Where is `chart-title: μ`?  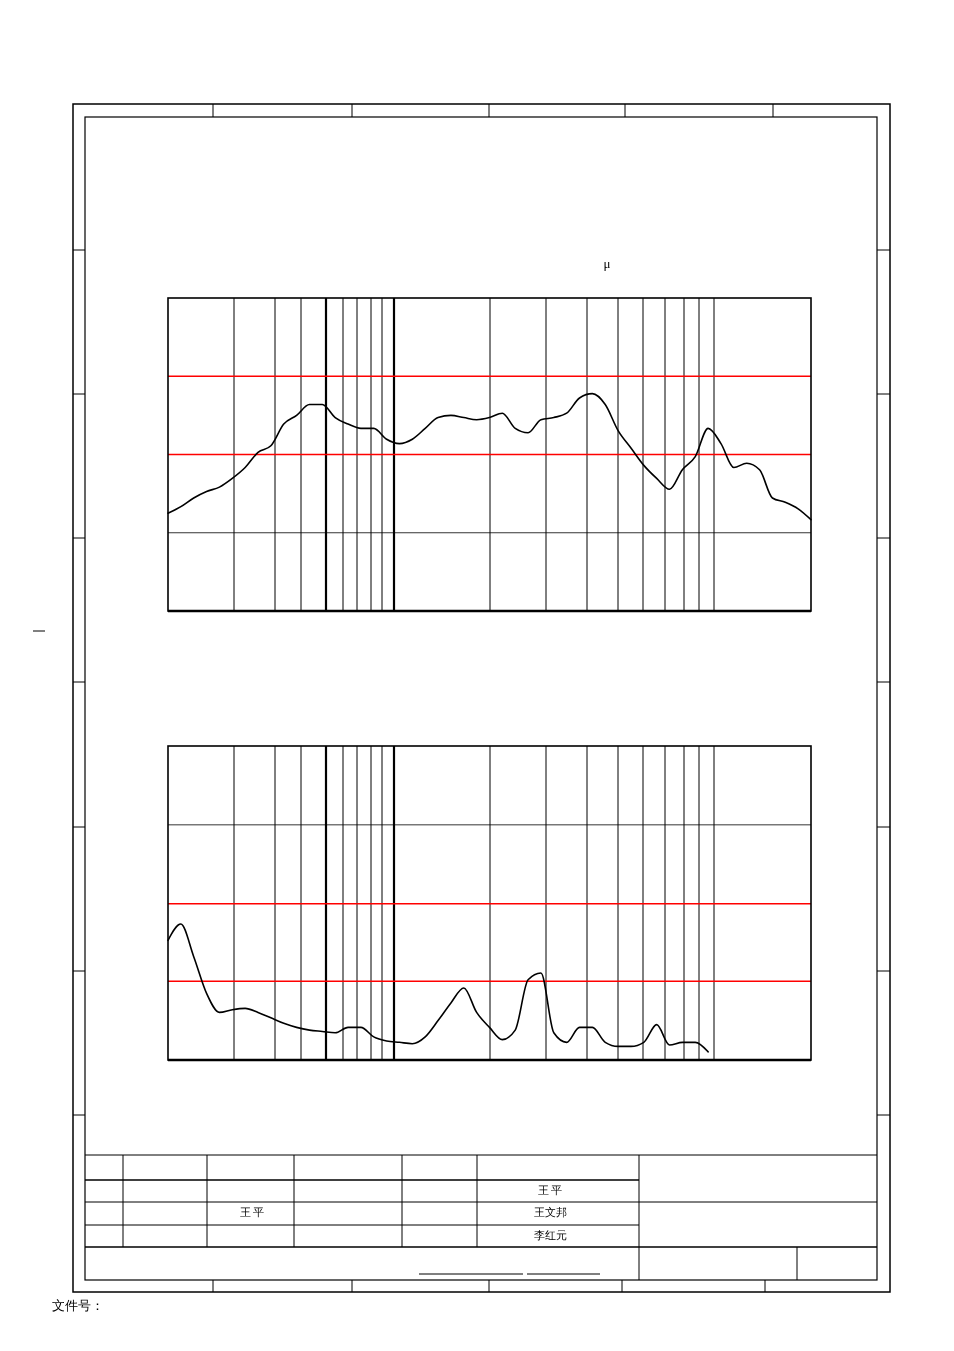 chart-title: μ is located at coordinates (607, 263).